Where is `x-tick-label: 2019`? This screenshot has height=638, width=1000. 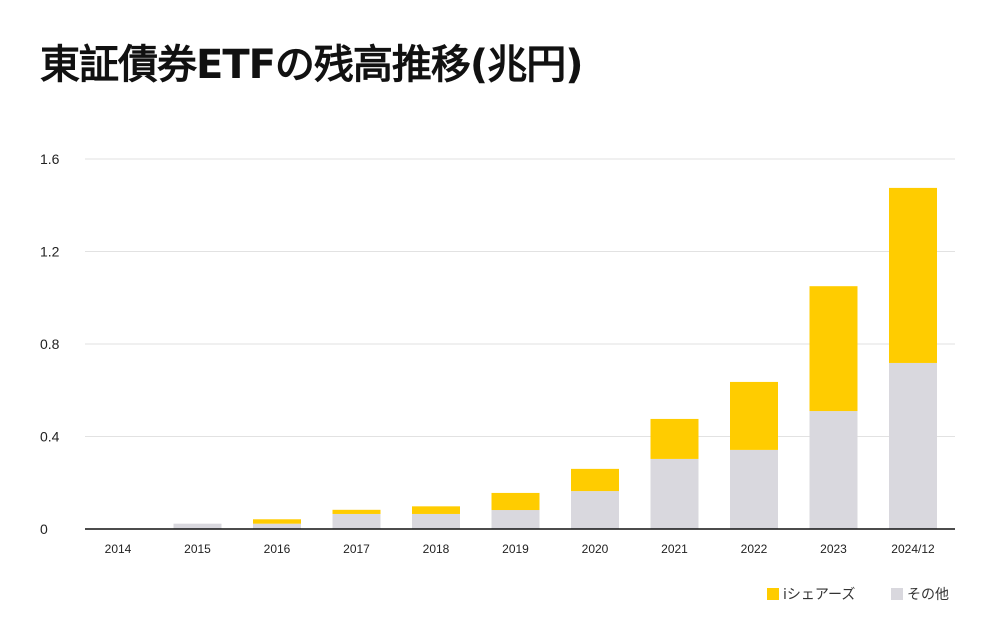
x-tick-label: 2019 is located at coordinates (515, 549).